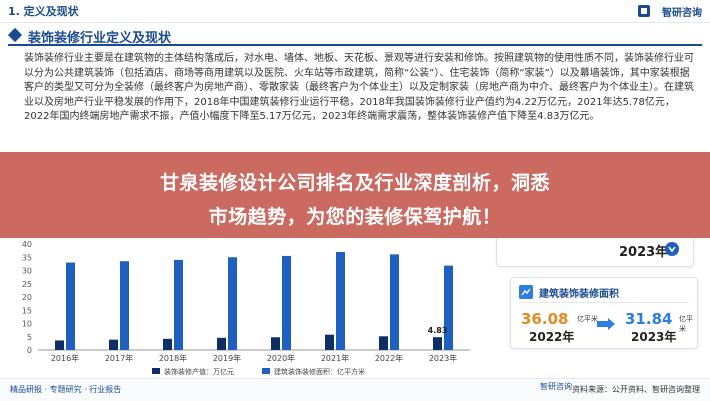 The height and width of the screenshot is (401, 710). Describe the element at coordinates (552, 337) in the screenshot. I see `area-year-2022: 2022年` at that location.